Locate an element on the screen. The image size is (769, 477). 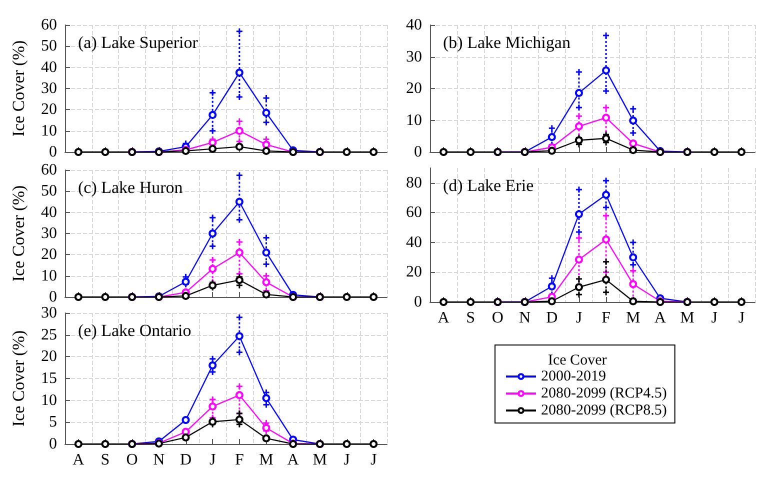
text: (e) Lake Ontario is located at coordinates (135, 330).